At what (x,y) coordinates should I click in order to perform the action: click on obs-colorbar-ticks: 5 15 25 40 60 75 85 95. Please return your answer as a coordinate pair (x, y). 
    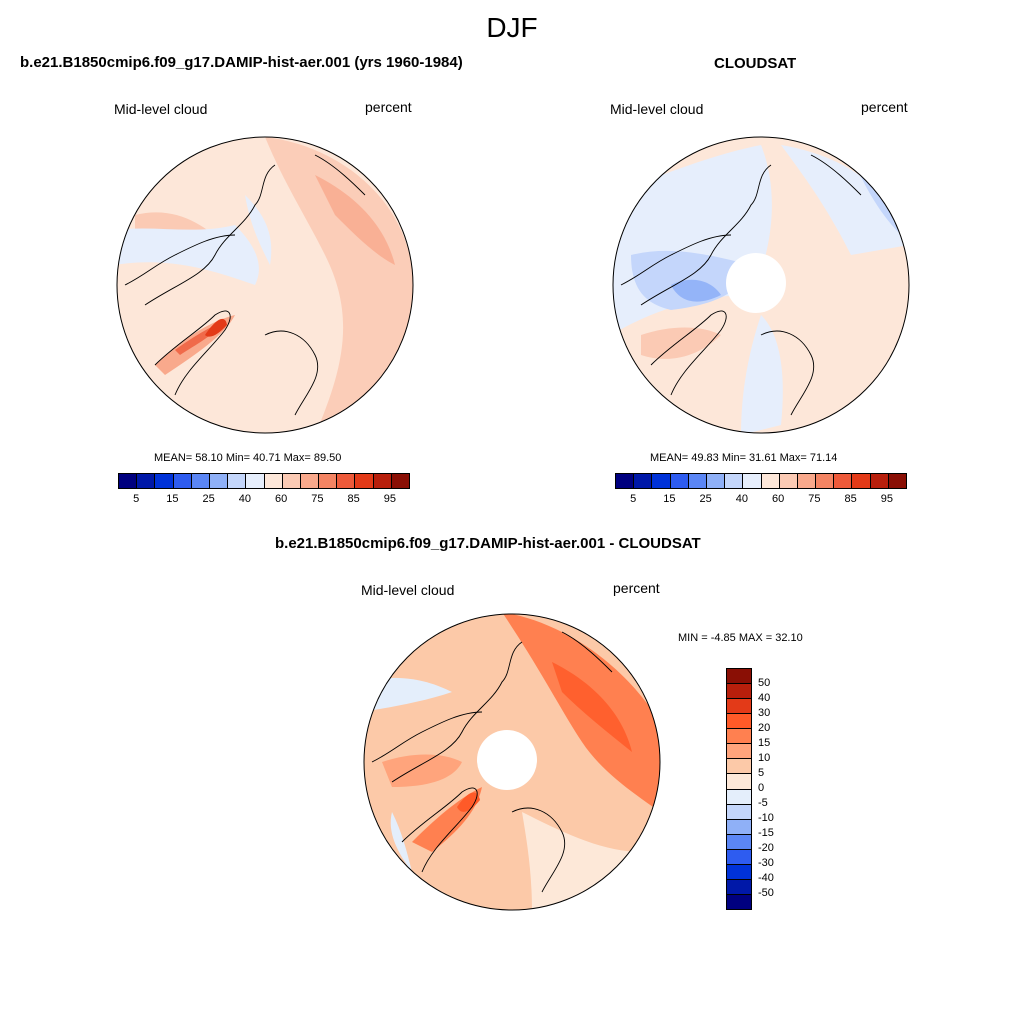
    Looking at the image, I should click on (760, 500).